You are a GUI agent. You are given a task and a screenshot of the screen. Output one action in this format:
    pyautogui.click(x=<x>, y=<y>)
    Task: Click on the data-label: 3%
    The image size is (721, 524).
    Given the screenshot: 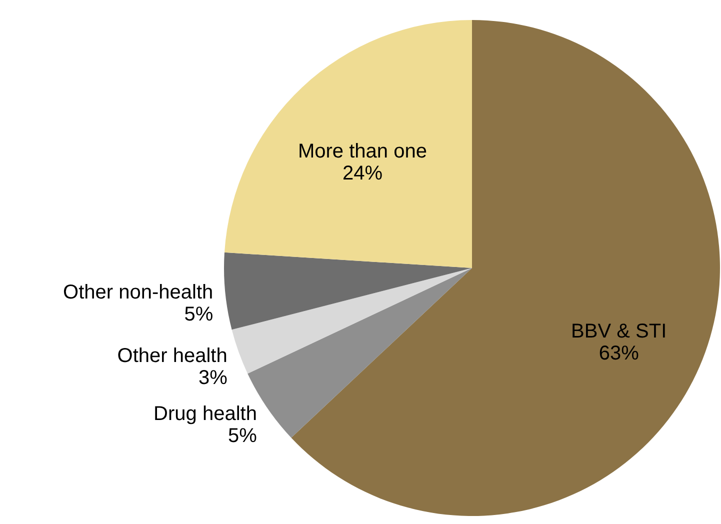 What is the action you would take?
    pyautogui.click(x=213, y=378)
    